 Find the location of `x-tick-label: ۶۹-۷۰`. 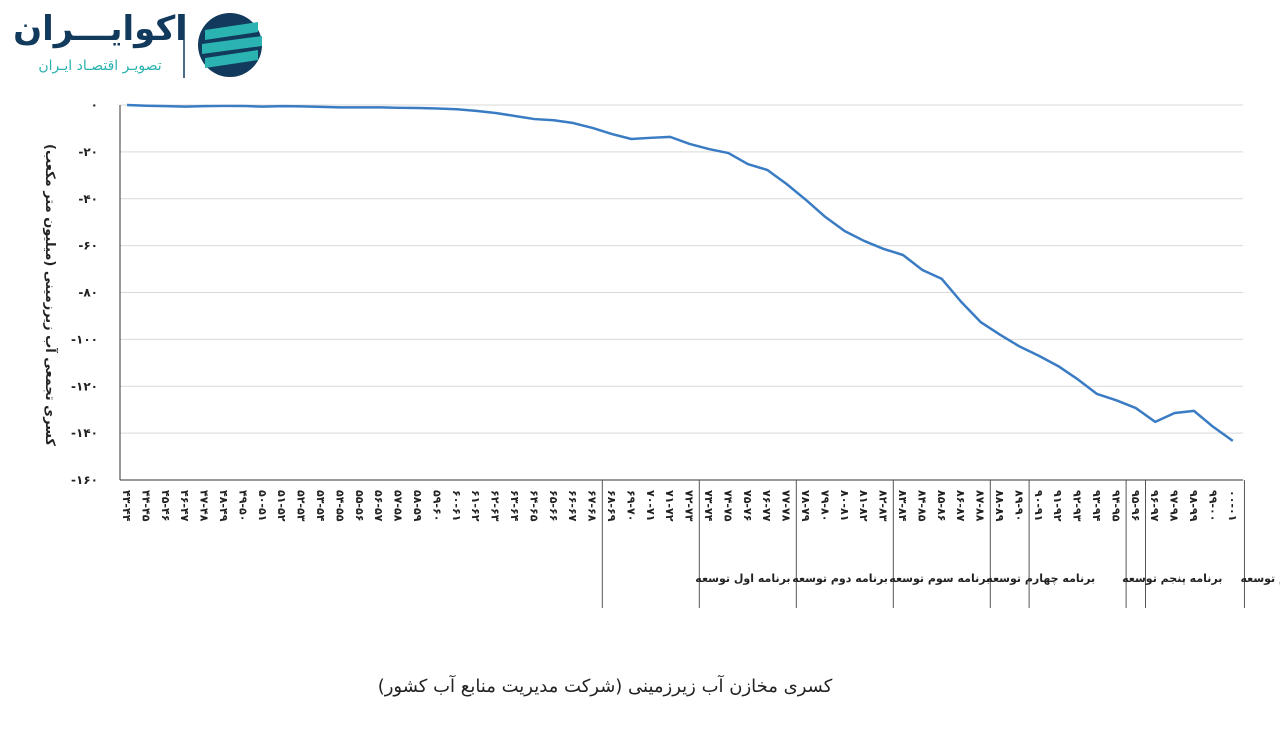

x-tick-label: ۶۹-۷۰ is located at coordinates (630, 505).